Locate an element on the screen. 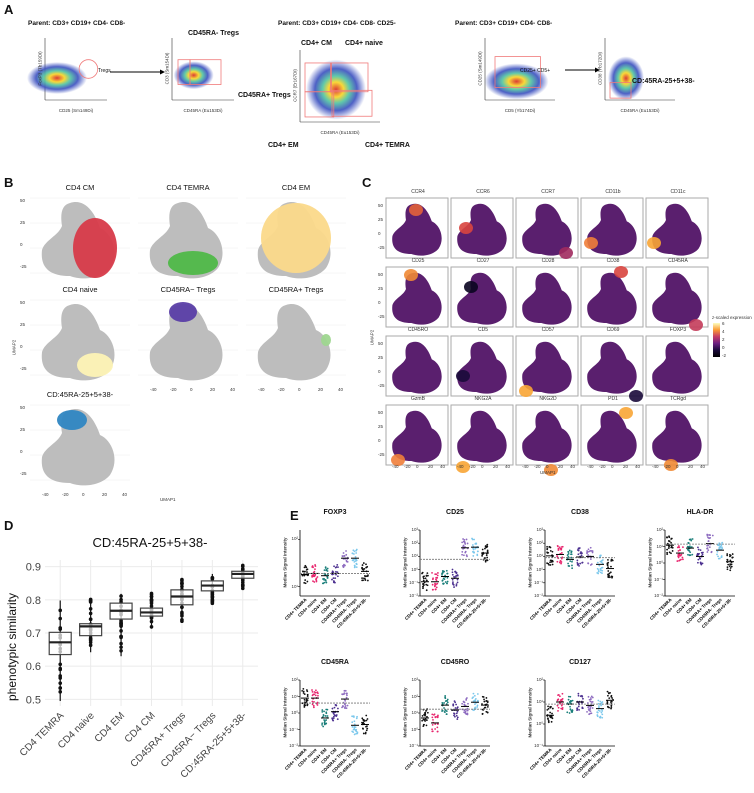  y-tick-label: 10³ is located at coordinates (414, 679).